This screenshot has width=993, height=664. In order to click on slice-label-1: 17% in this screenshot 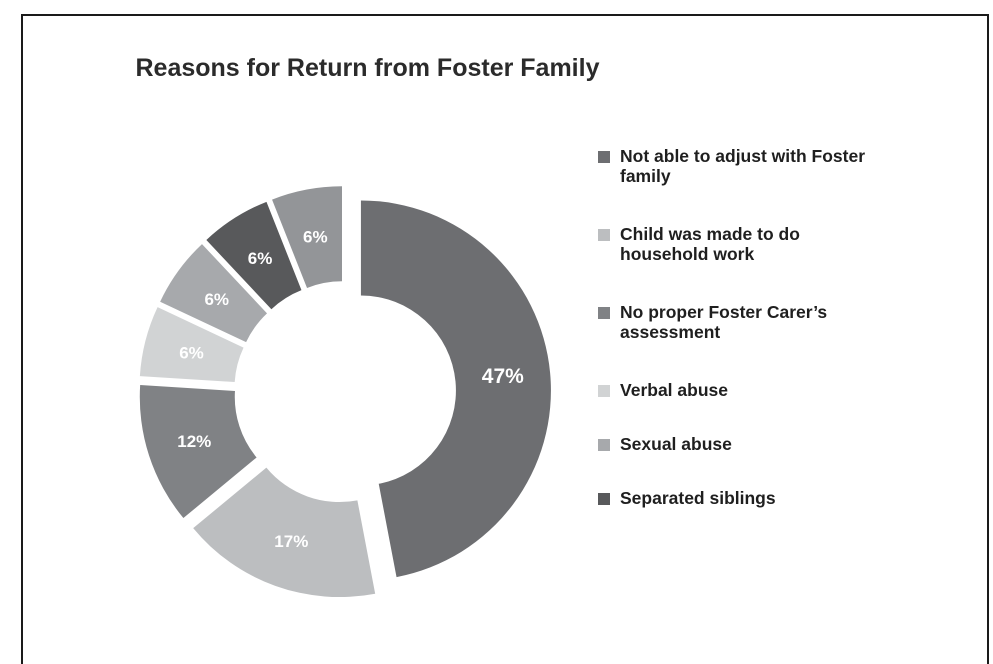, I will do `click(291, 541)`.